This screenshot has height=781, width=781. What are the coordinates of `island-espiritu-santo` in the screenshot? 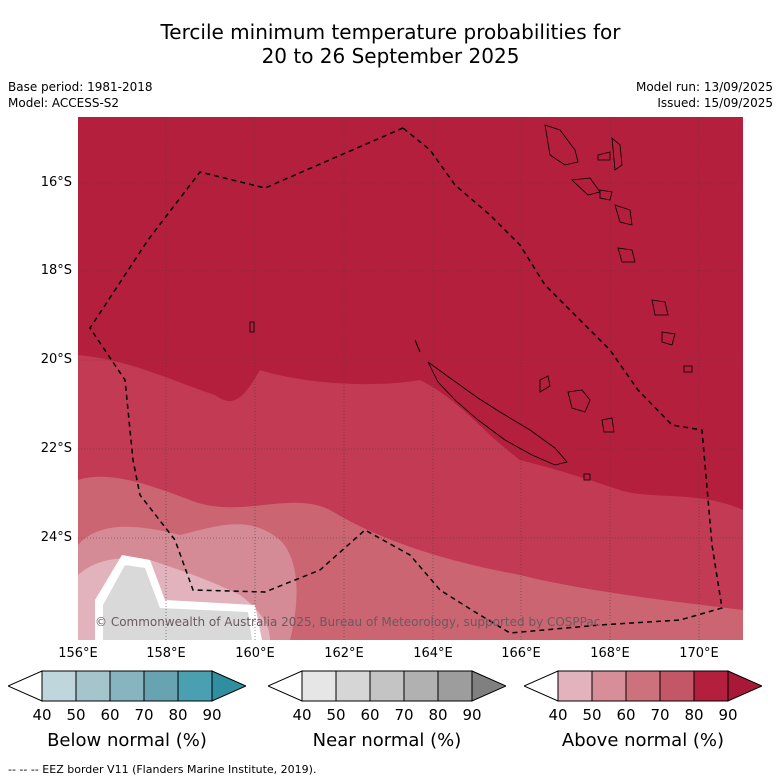 It's located at (561, 145).